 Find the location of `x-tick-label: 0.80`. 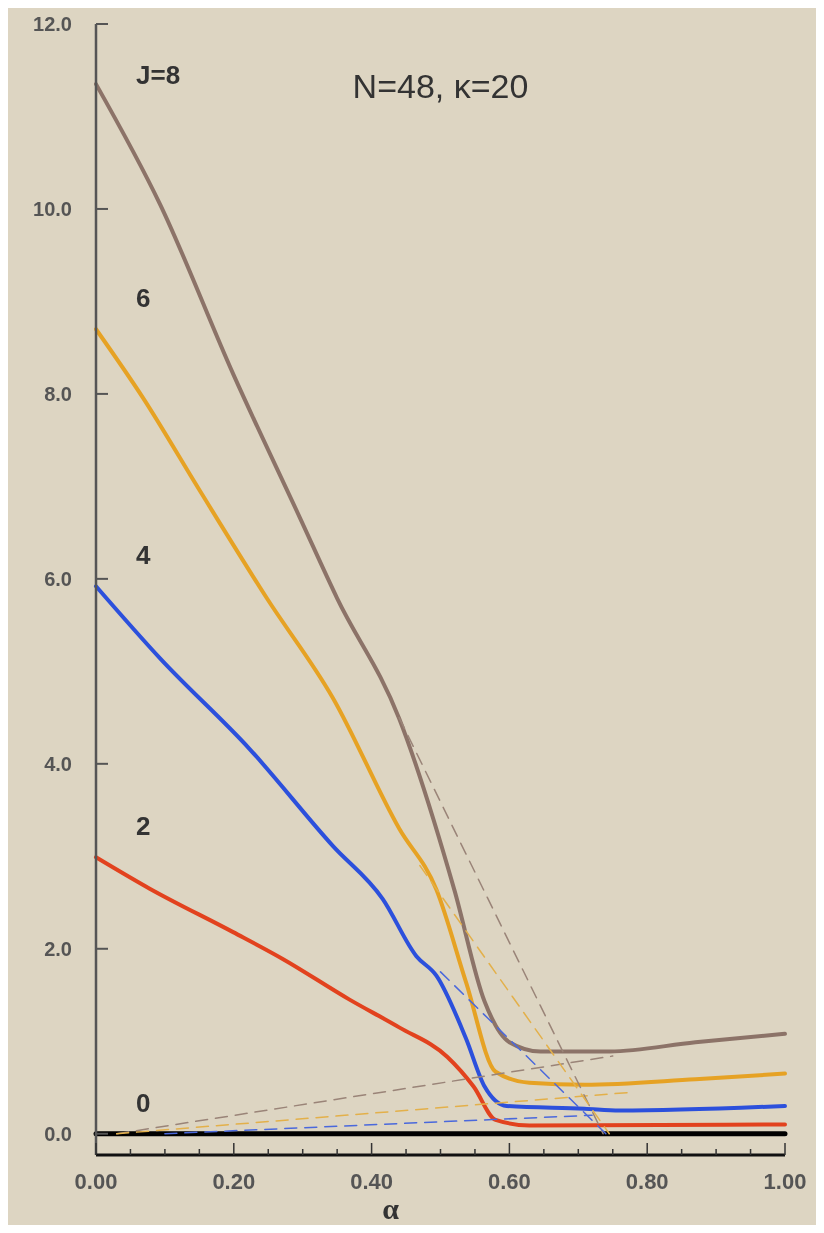

x-tick-label: 0.80 is located at coordinates (647, 1181).